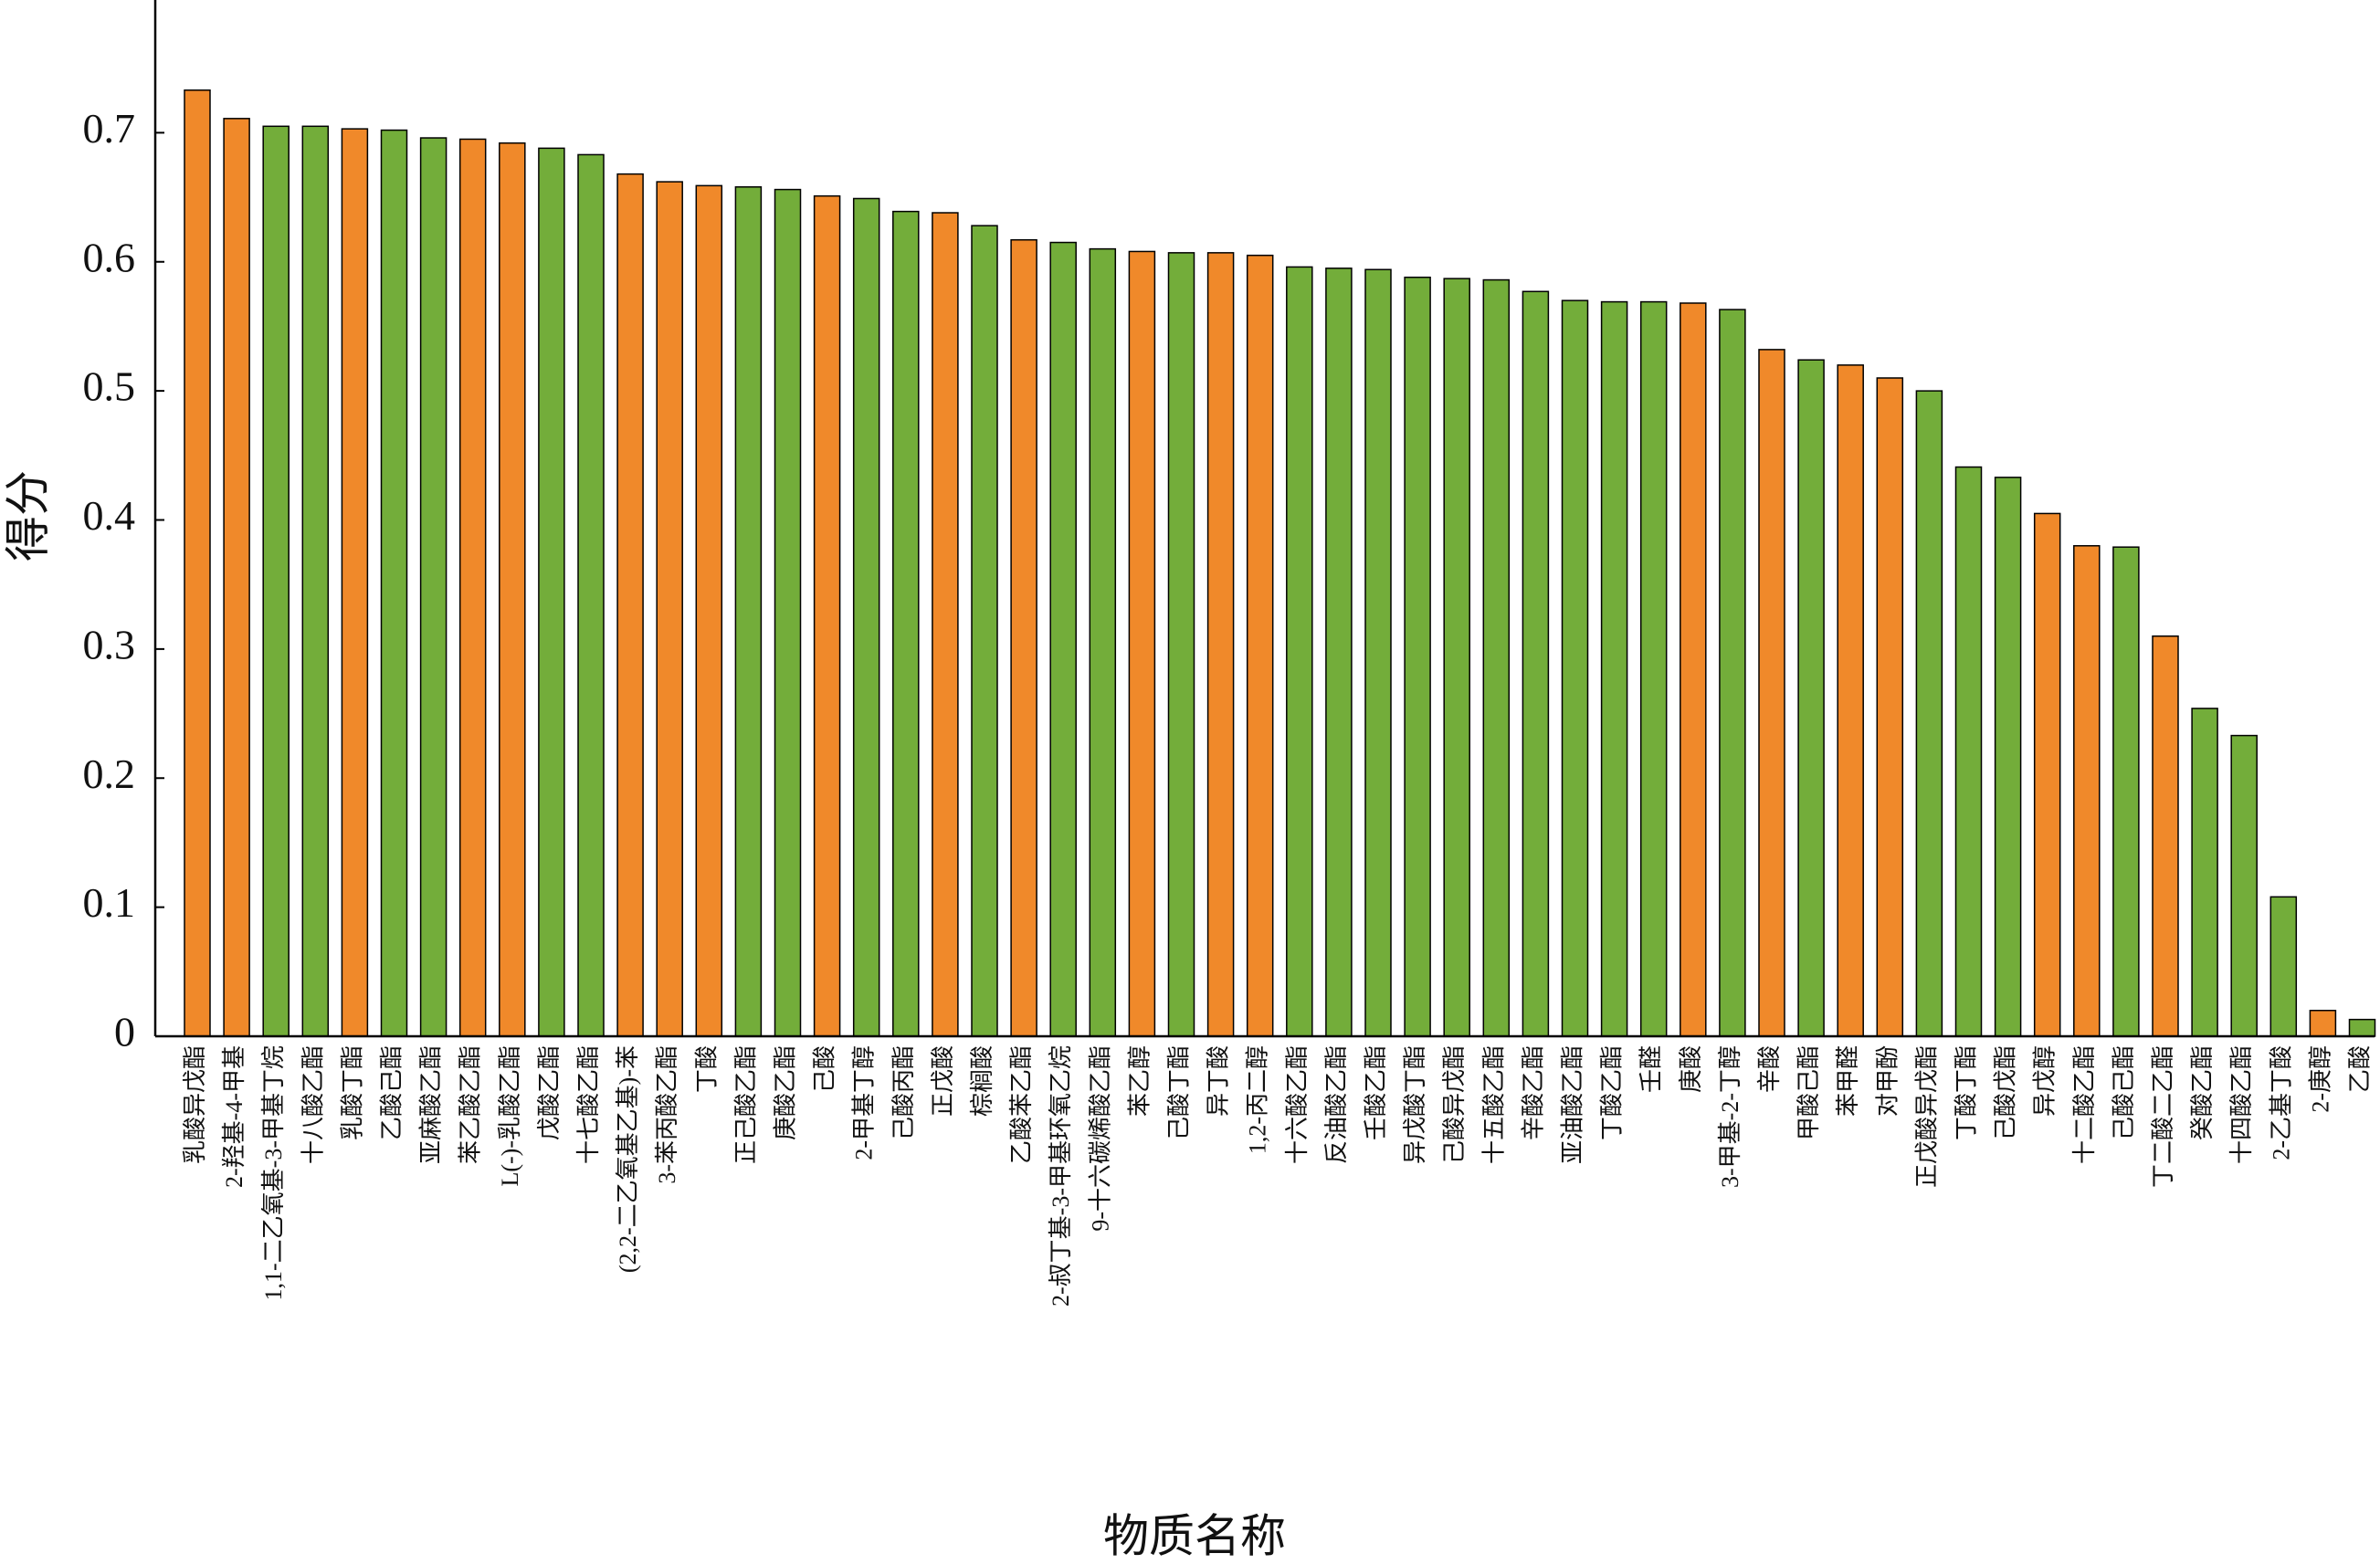 This screenshot has width=2380, height=1564. Describe the element at coordinates (825, 1069) in the screenshot. I see `x-tick-label: 己酸` at that location.